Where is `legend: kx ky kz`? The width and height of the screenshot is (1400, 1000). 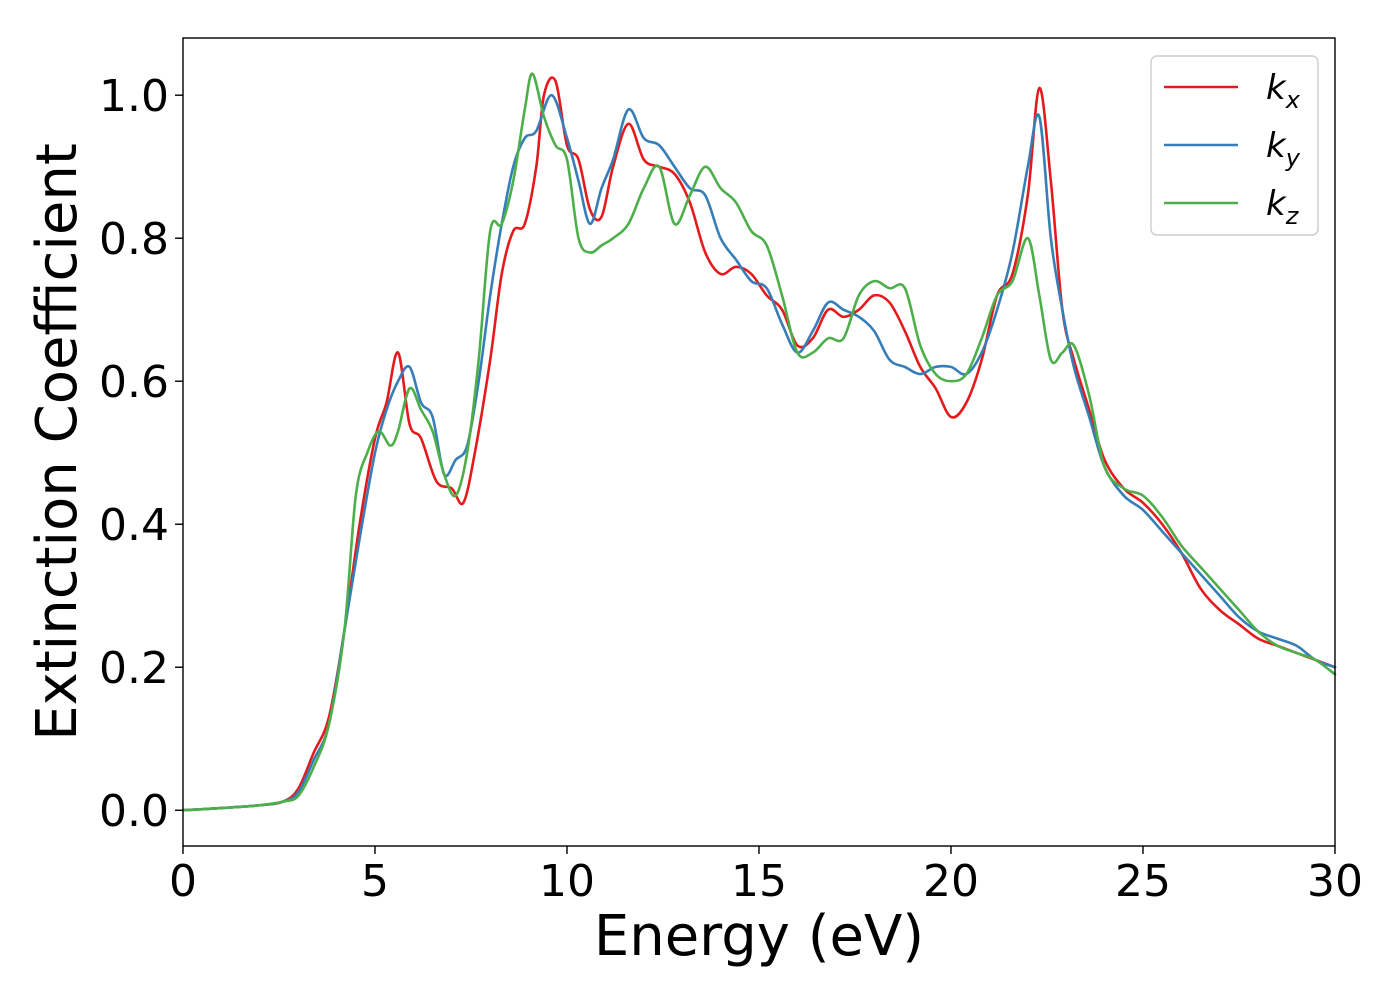
legend: kx ky kz is located at coordinates (1234, 145).